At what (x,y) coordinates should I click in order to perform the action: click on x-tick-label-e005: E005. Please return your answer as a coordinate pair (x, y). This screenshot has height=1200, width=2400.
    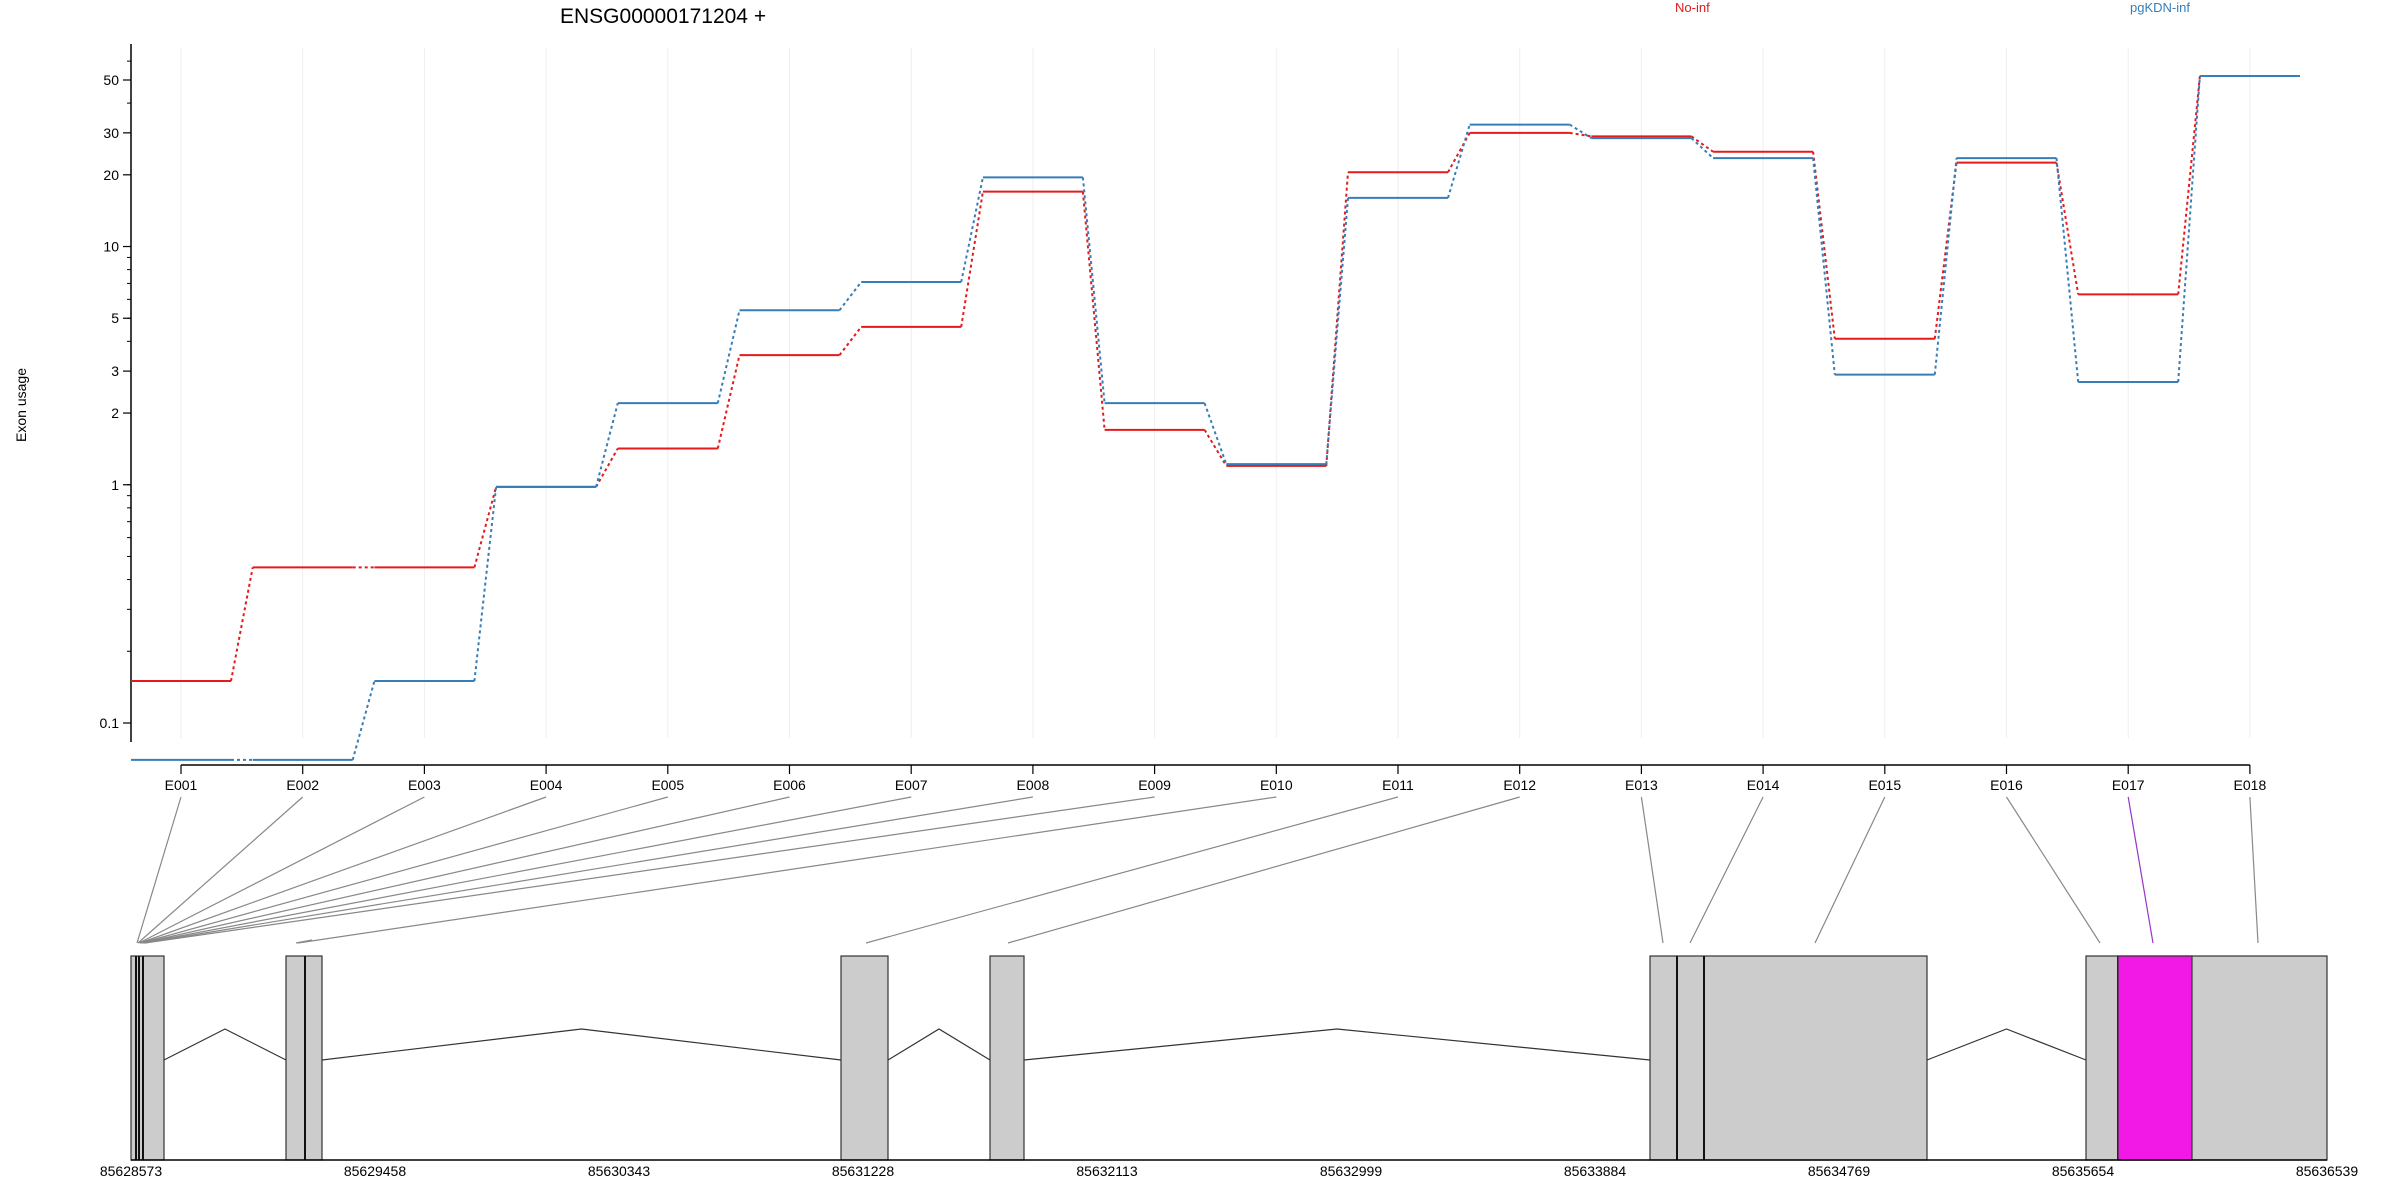
    Looking at the image, I should click on (667, 785).